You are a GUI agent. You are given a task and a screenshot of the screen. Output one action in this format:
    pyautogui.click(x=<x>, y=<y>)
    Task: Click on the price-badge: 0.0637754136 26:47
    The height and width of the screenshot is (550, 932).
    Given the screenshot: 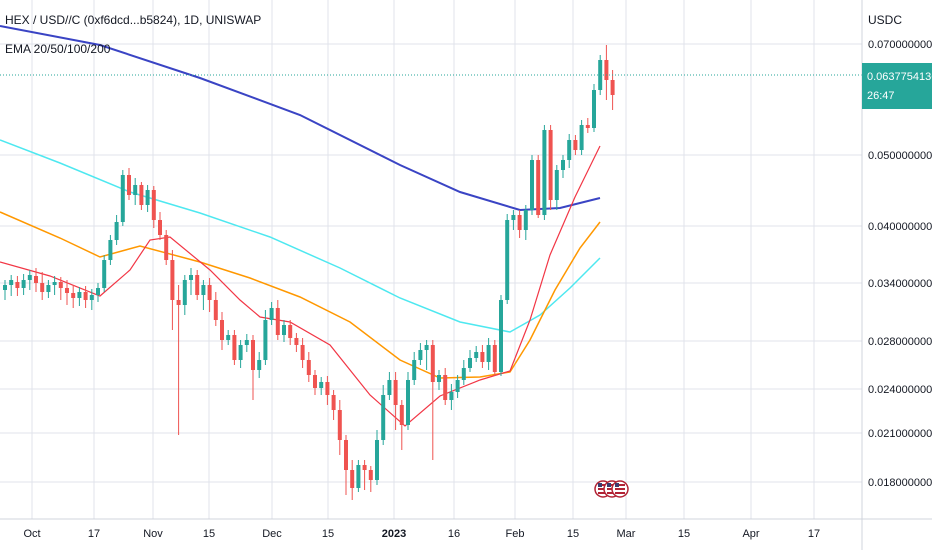 What is the action you would take?
    pyautogui.click(x=897, y=86)
    